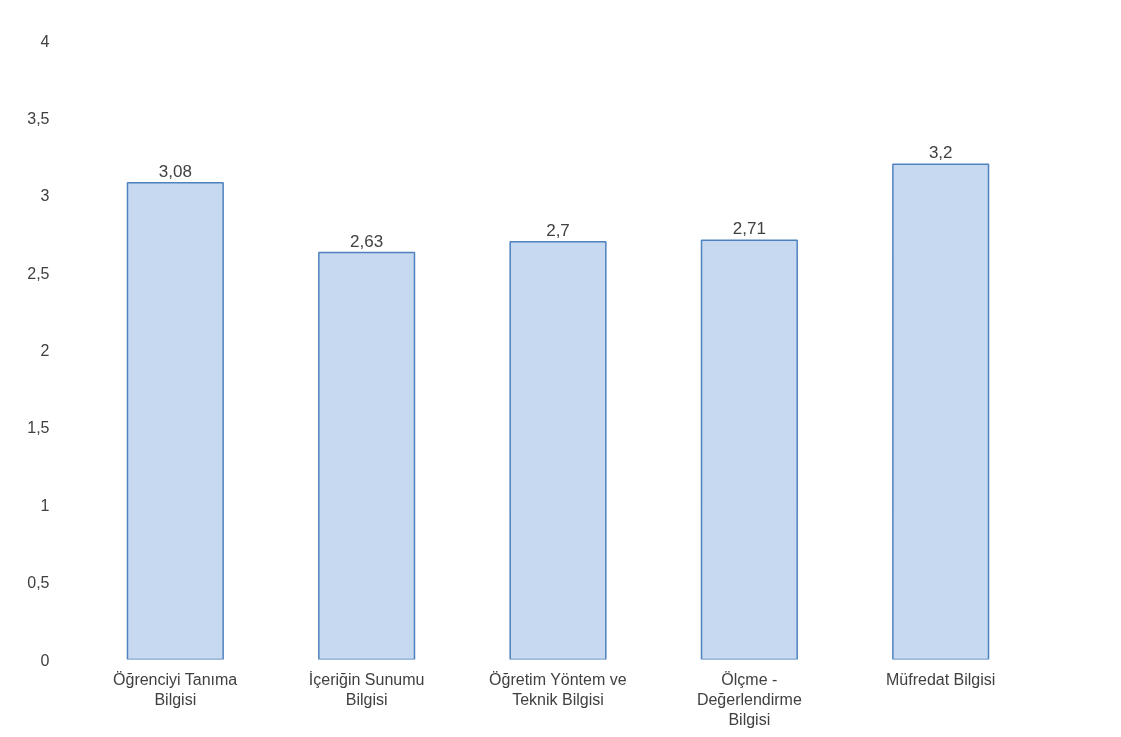 This screenshot has width=1121, height=737. What do you see at coordinates (38, 273) in the screenshot?
I see `y-tick-label: 2,5` at bounding box center [38, 273].